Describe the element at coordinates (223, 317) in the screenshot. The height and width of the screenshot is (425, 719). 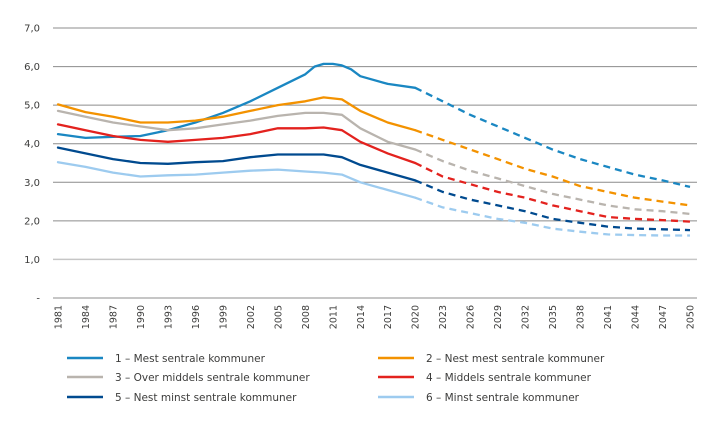
I see `x-tick-label: 1999` at that location.